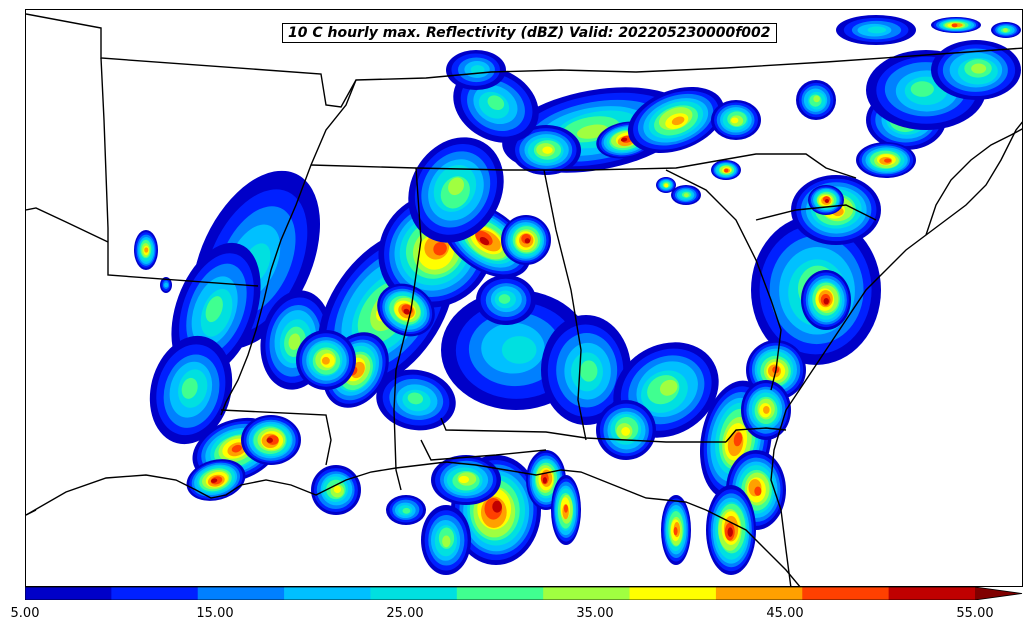 The height and width of the screenshot is (633, 1033). I want to click on colorbar-tick-label: 25.00, so click(405, 613).